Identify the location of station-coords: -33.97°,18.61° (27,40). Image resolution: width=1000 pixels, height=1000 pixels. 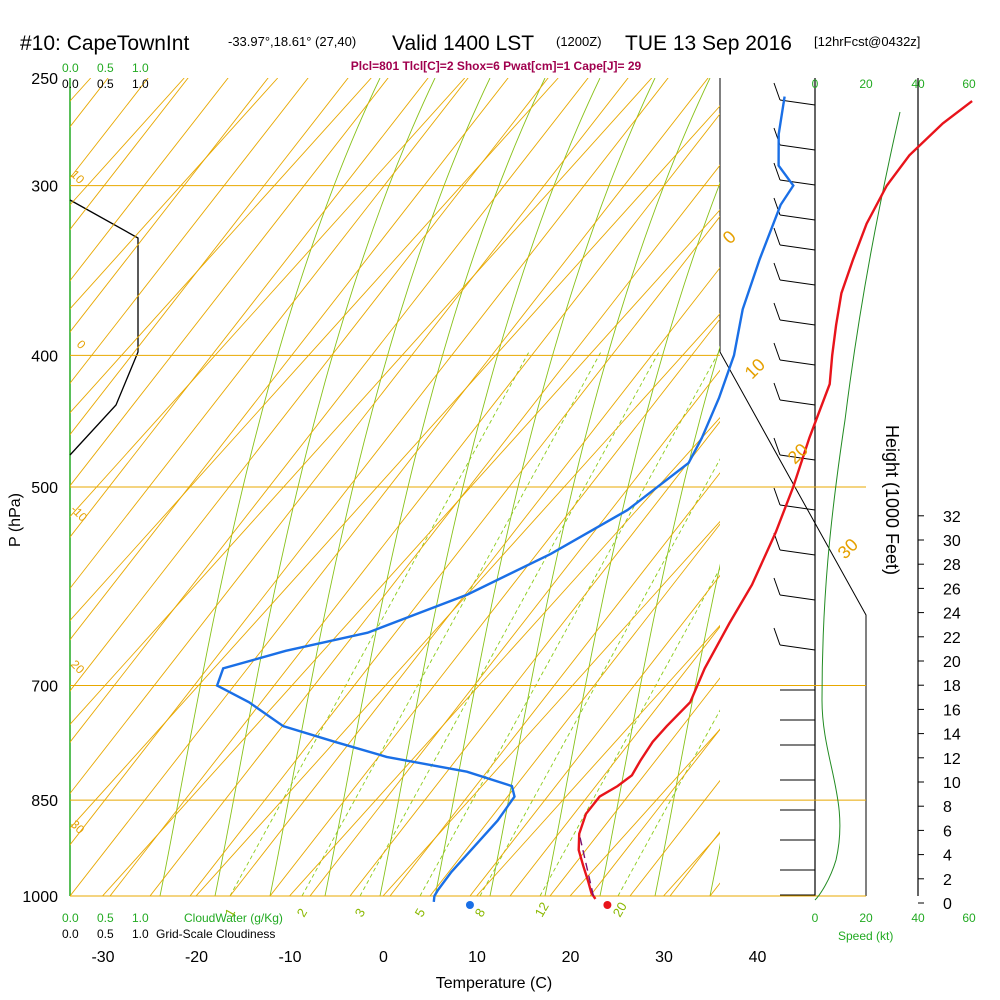
(292, 41).